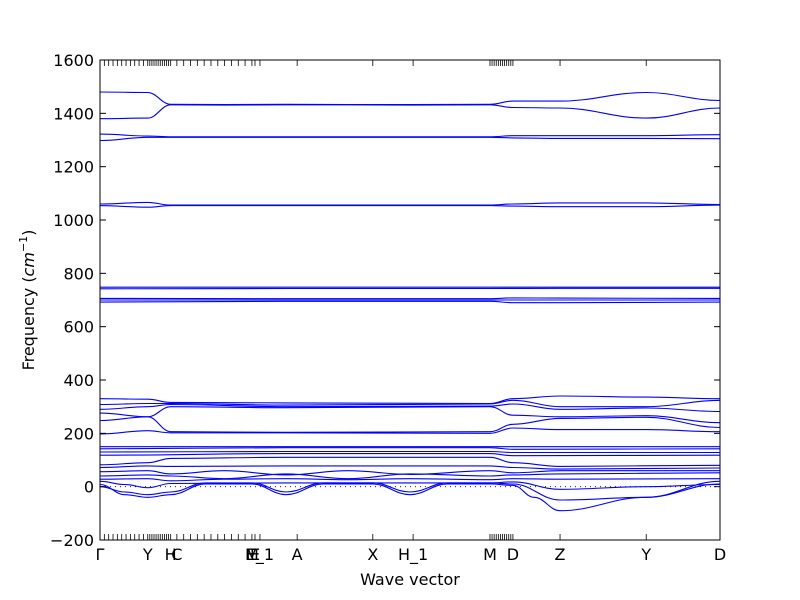  I want to click on x-tick-label-2: H, so click(171, 554).